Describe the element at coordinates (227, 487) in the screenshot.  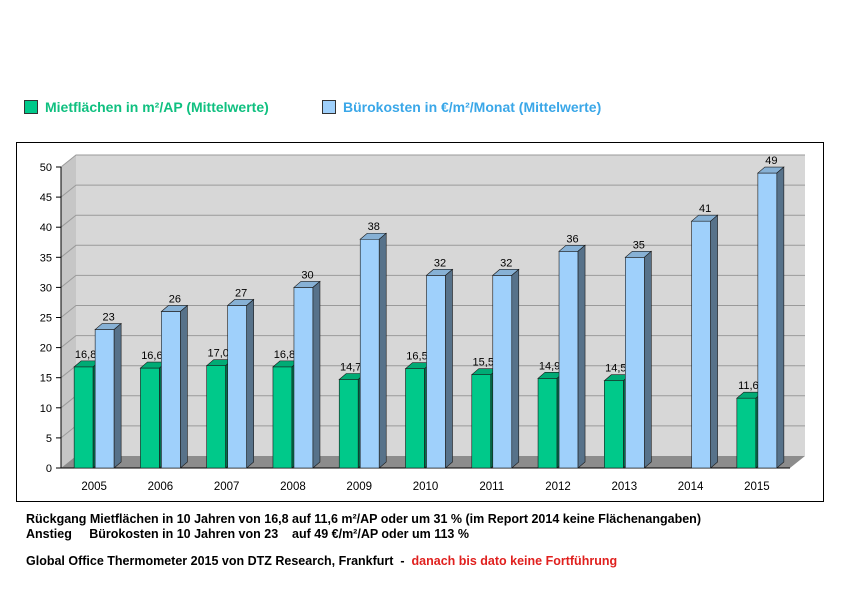
I see `x-tick-label: 2007` at that location.